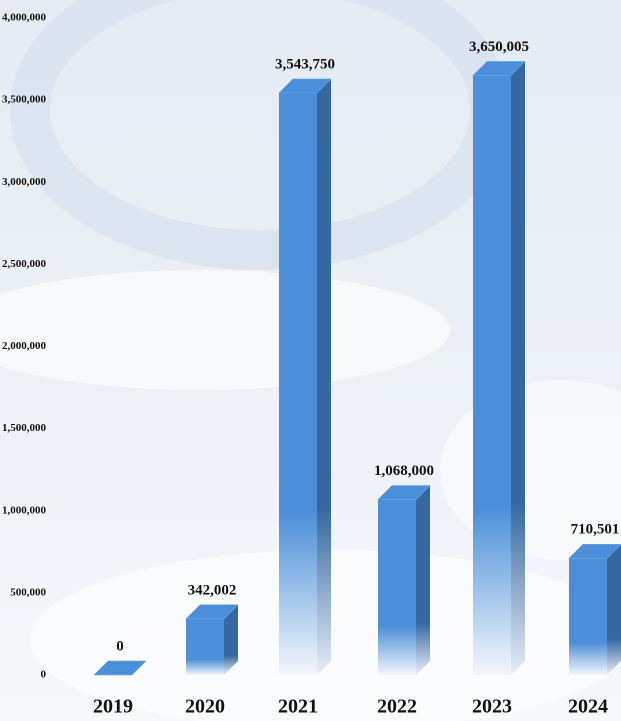  What do you see at coordinates (113, 707) in the screenshot?
I see `x-tick-label: 2019` at bounding box center [113, 707].